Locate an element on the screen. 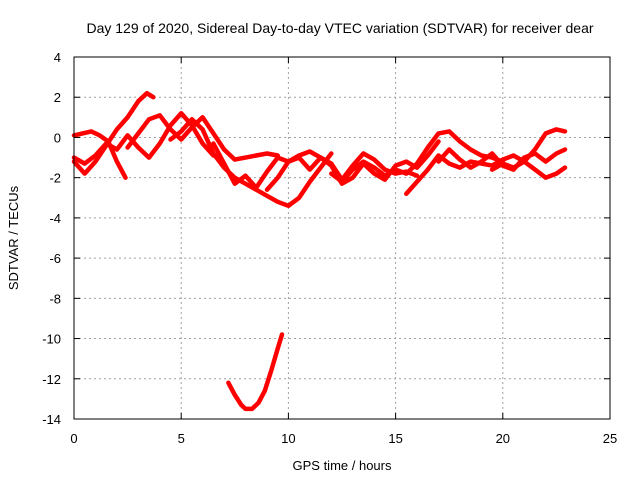 This screenshot has height=480, width=640. series-line-track-a is located at coordinates (113, 133).